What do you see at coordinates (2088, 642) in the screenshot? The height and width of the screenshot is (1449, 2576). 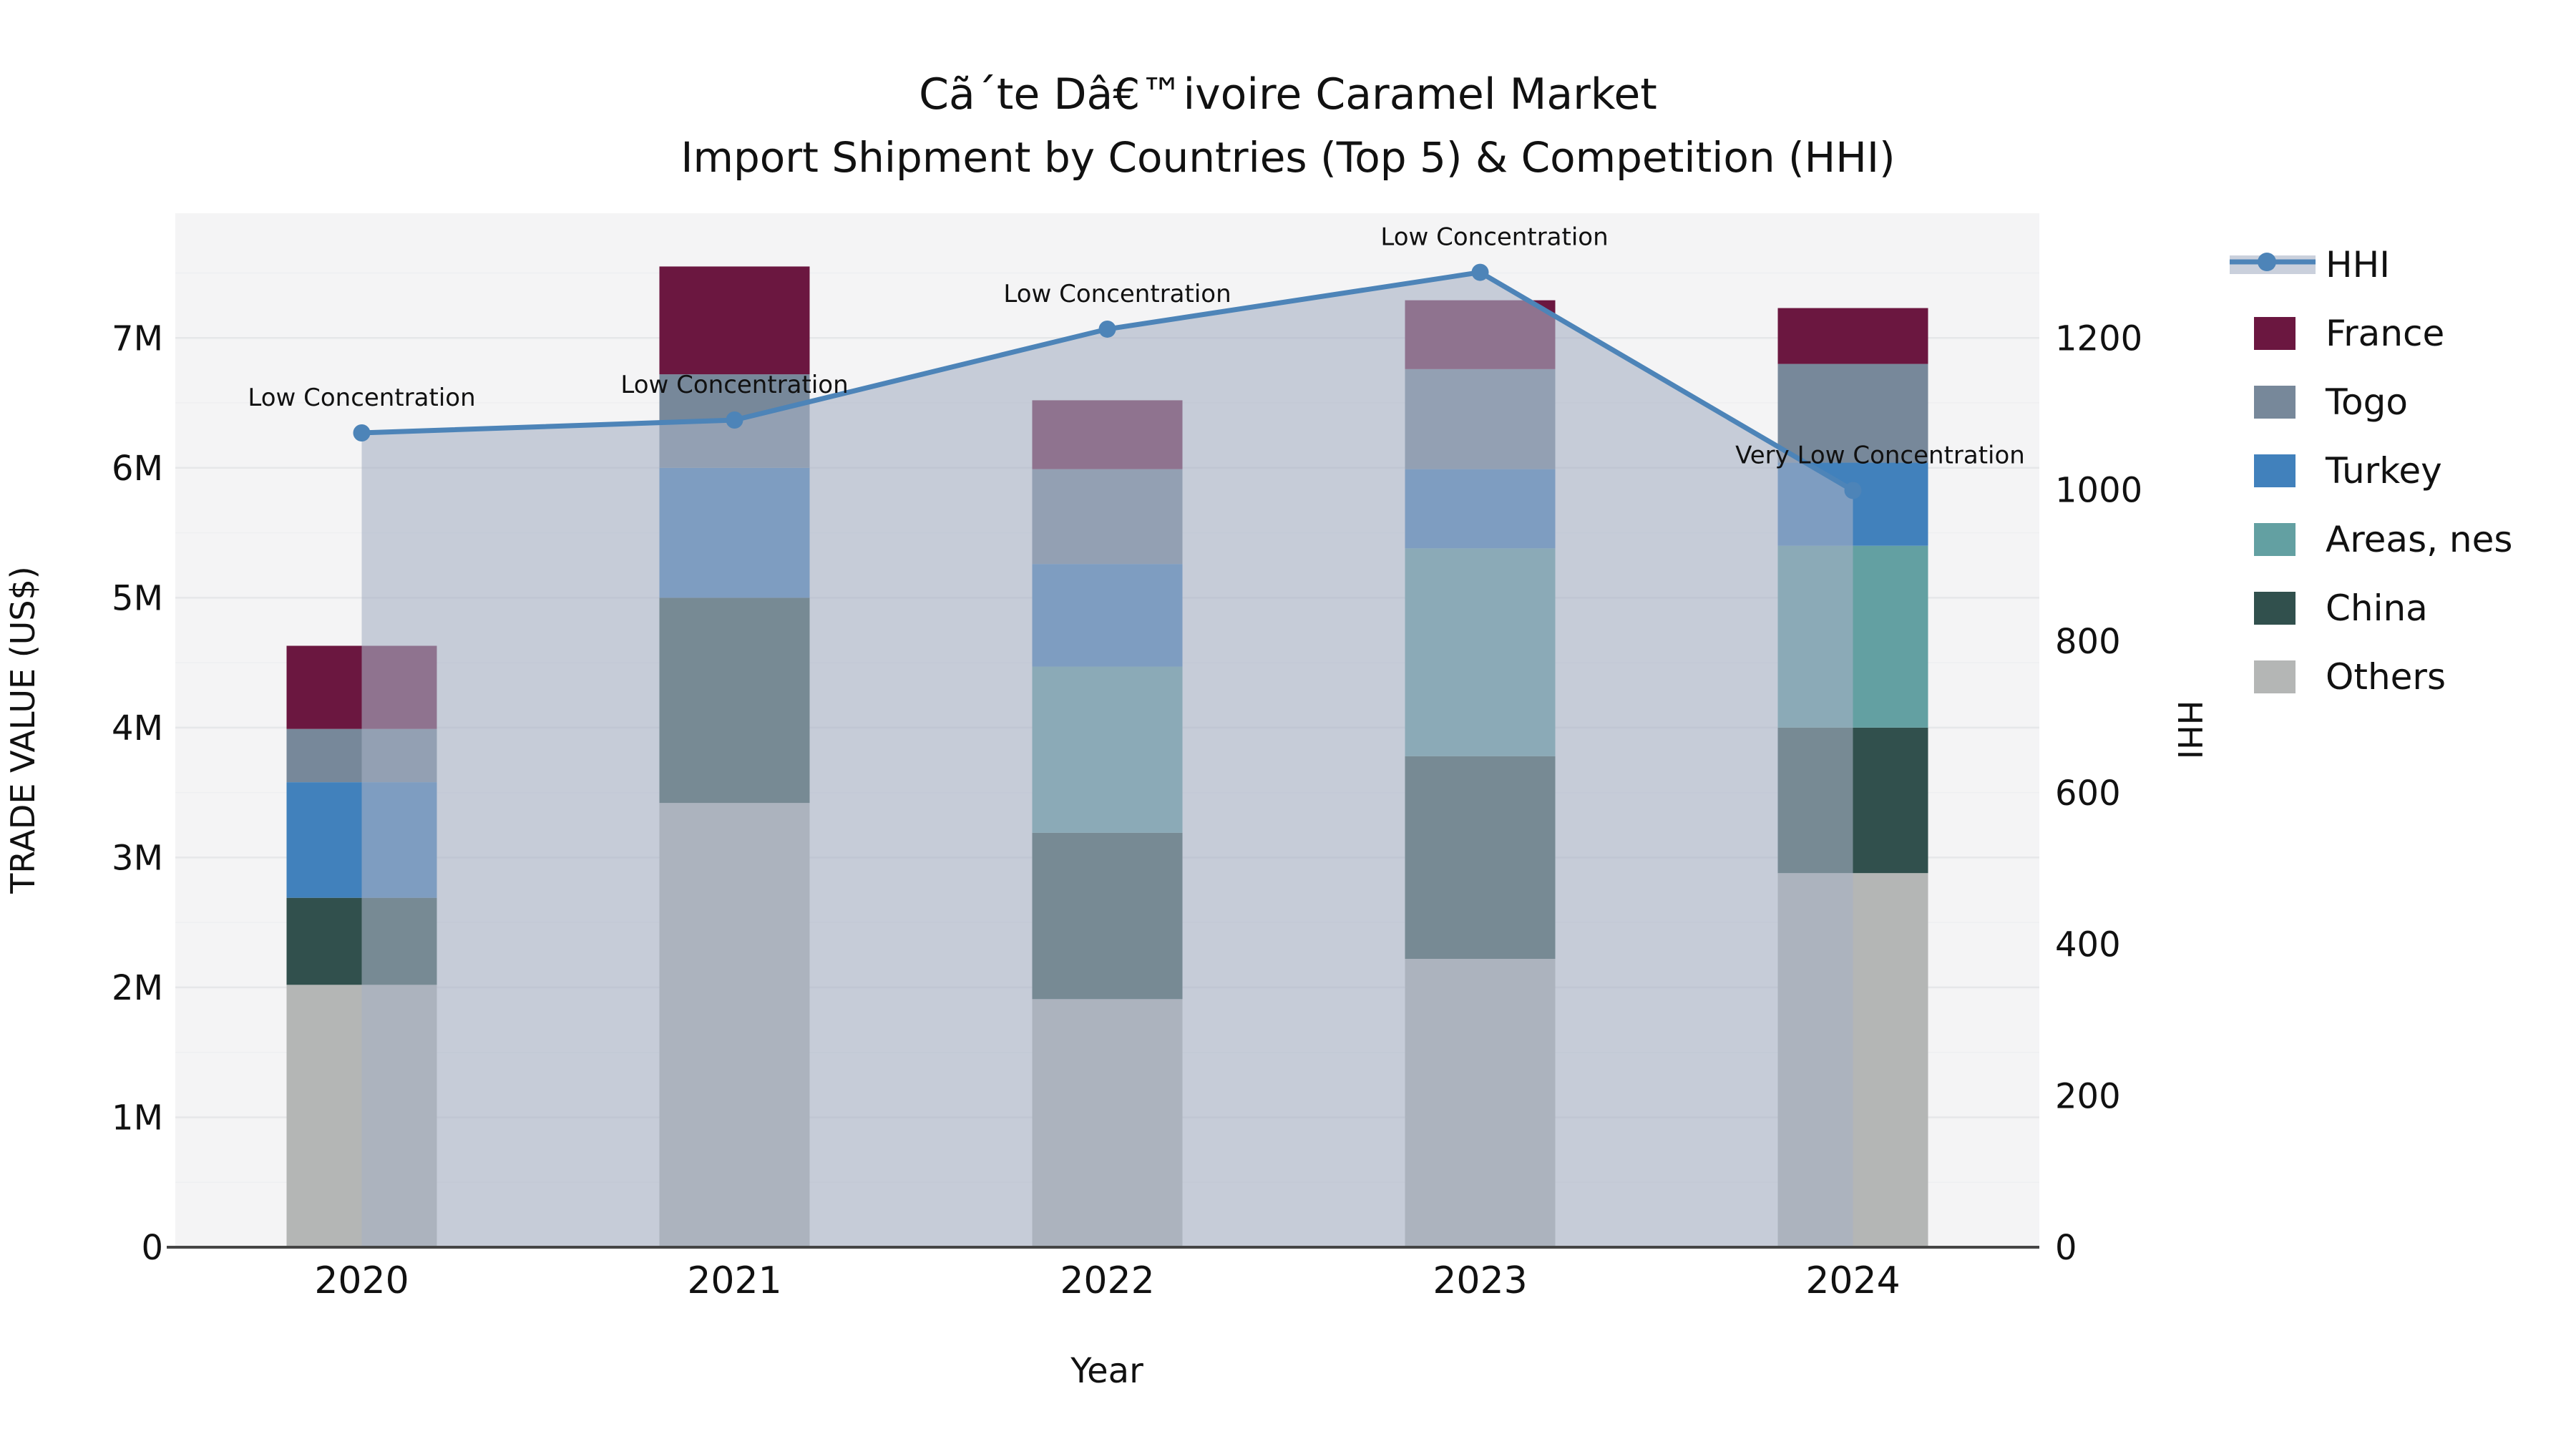 I see `right-tick-label: 800` at bounding box center [2088, 642].